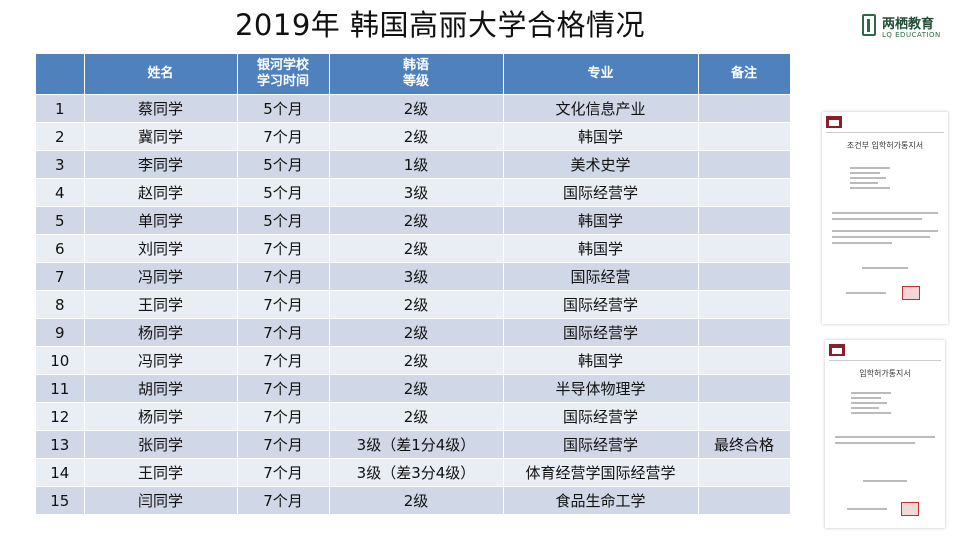  Describe the element at coordinates (161, 472) in the screenshot. I see `cell-name: 王同学` at that location.